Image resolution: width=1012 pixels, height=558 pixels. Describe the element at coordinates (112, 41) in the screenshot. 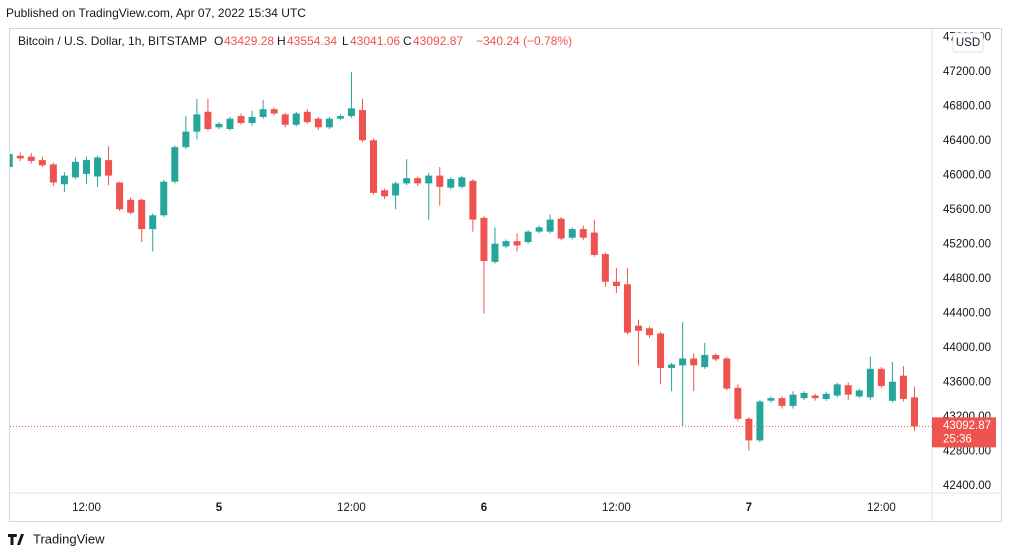

I see `chart-title: Bitcoin / U.S. Dollar, 1h, BITSTAMP` at that location.